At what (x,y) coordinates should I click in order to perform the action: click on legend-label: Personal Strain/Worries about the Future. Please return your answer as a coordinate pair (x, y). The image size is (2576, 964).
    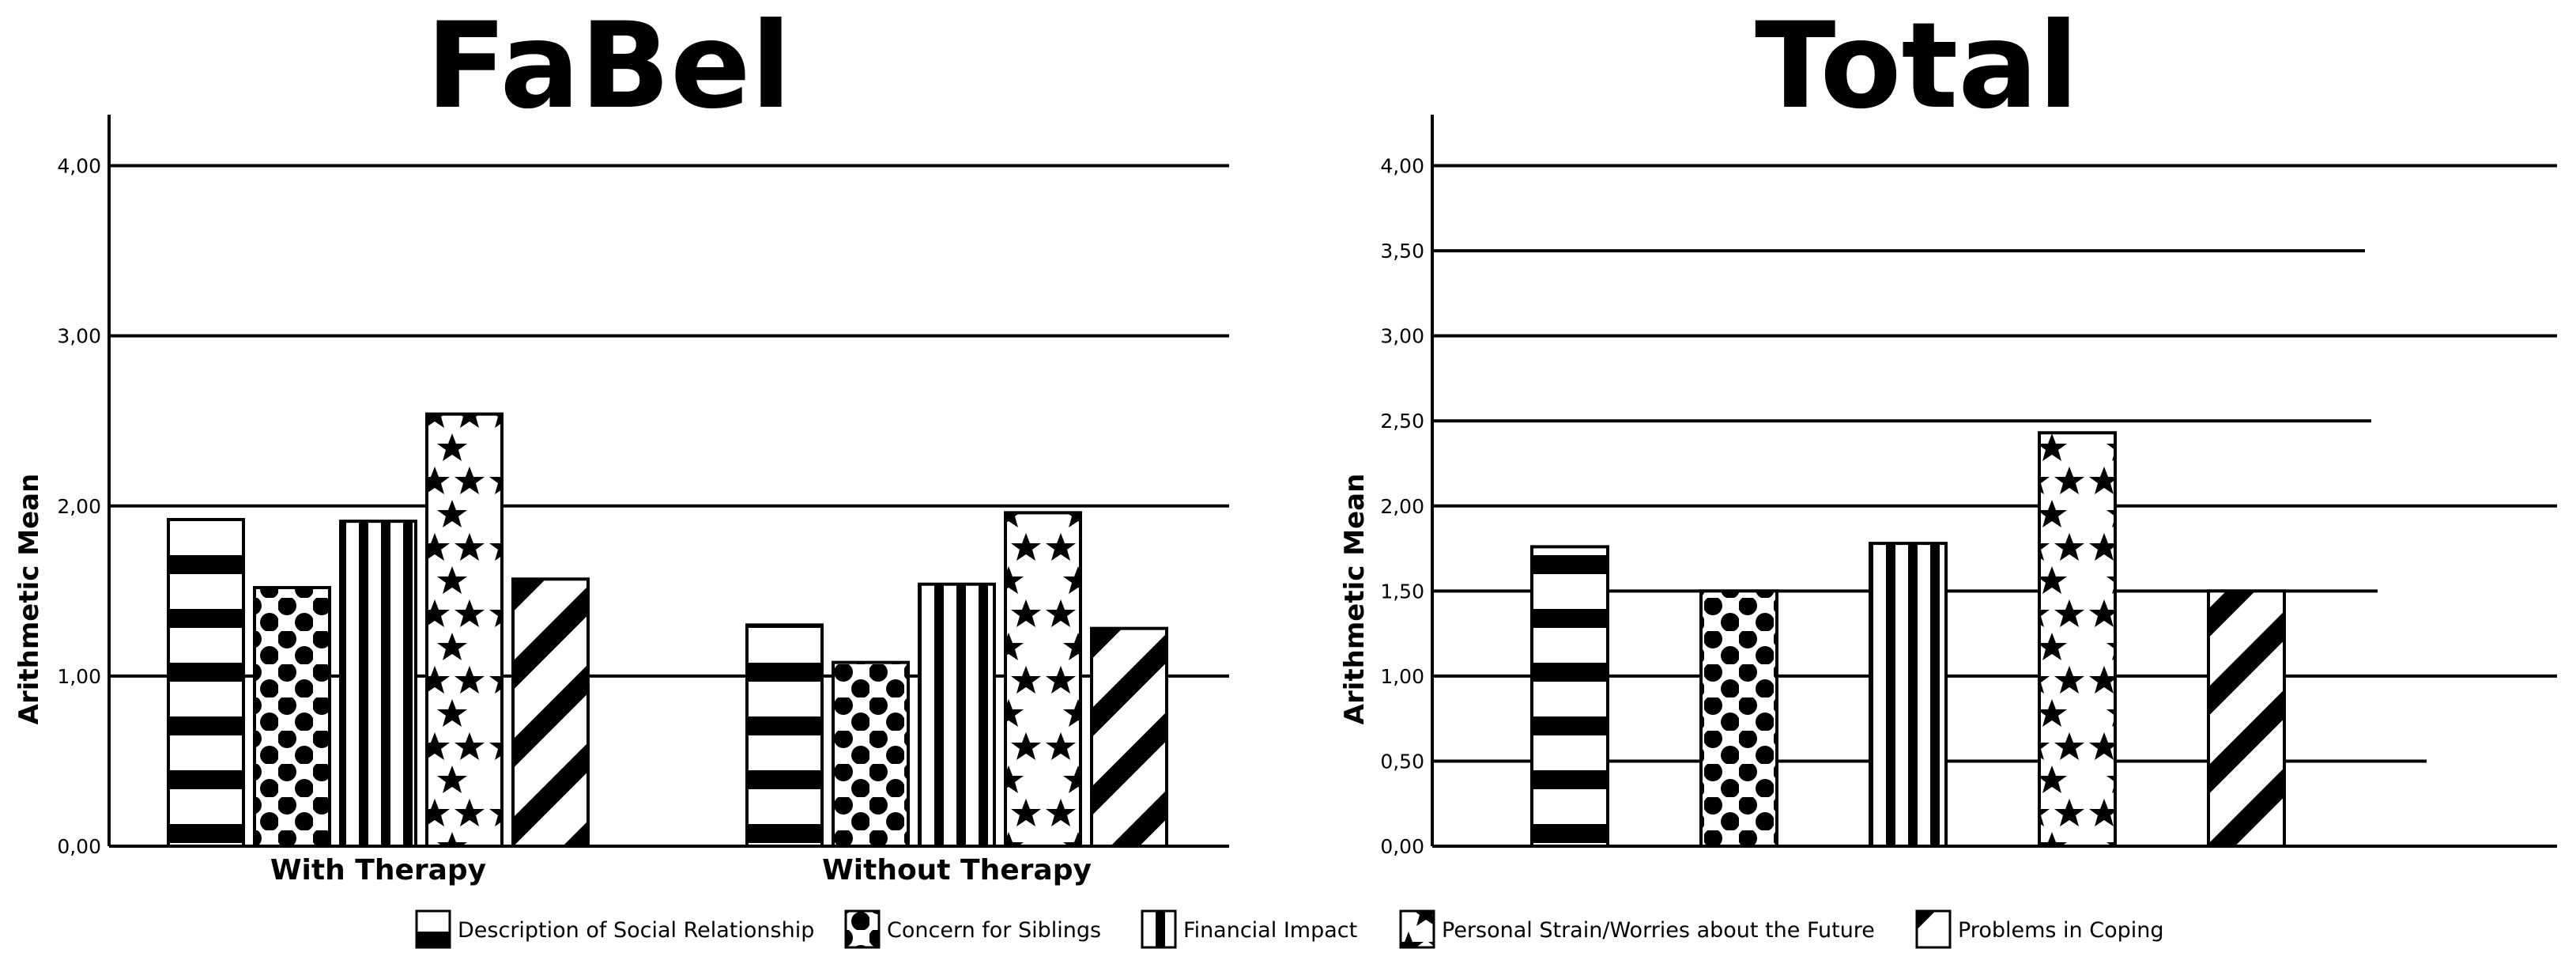
    Looking at the image, I should click on (1658, 930).